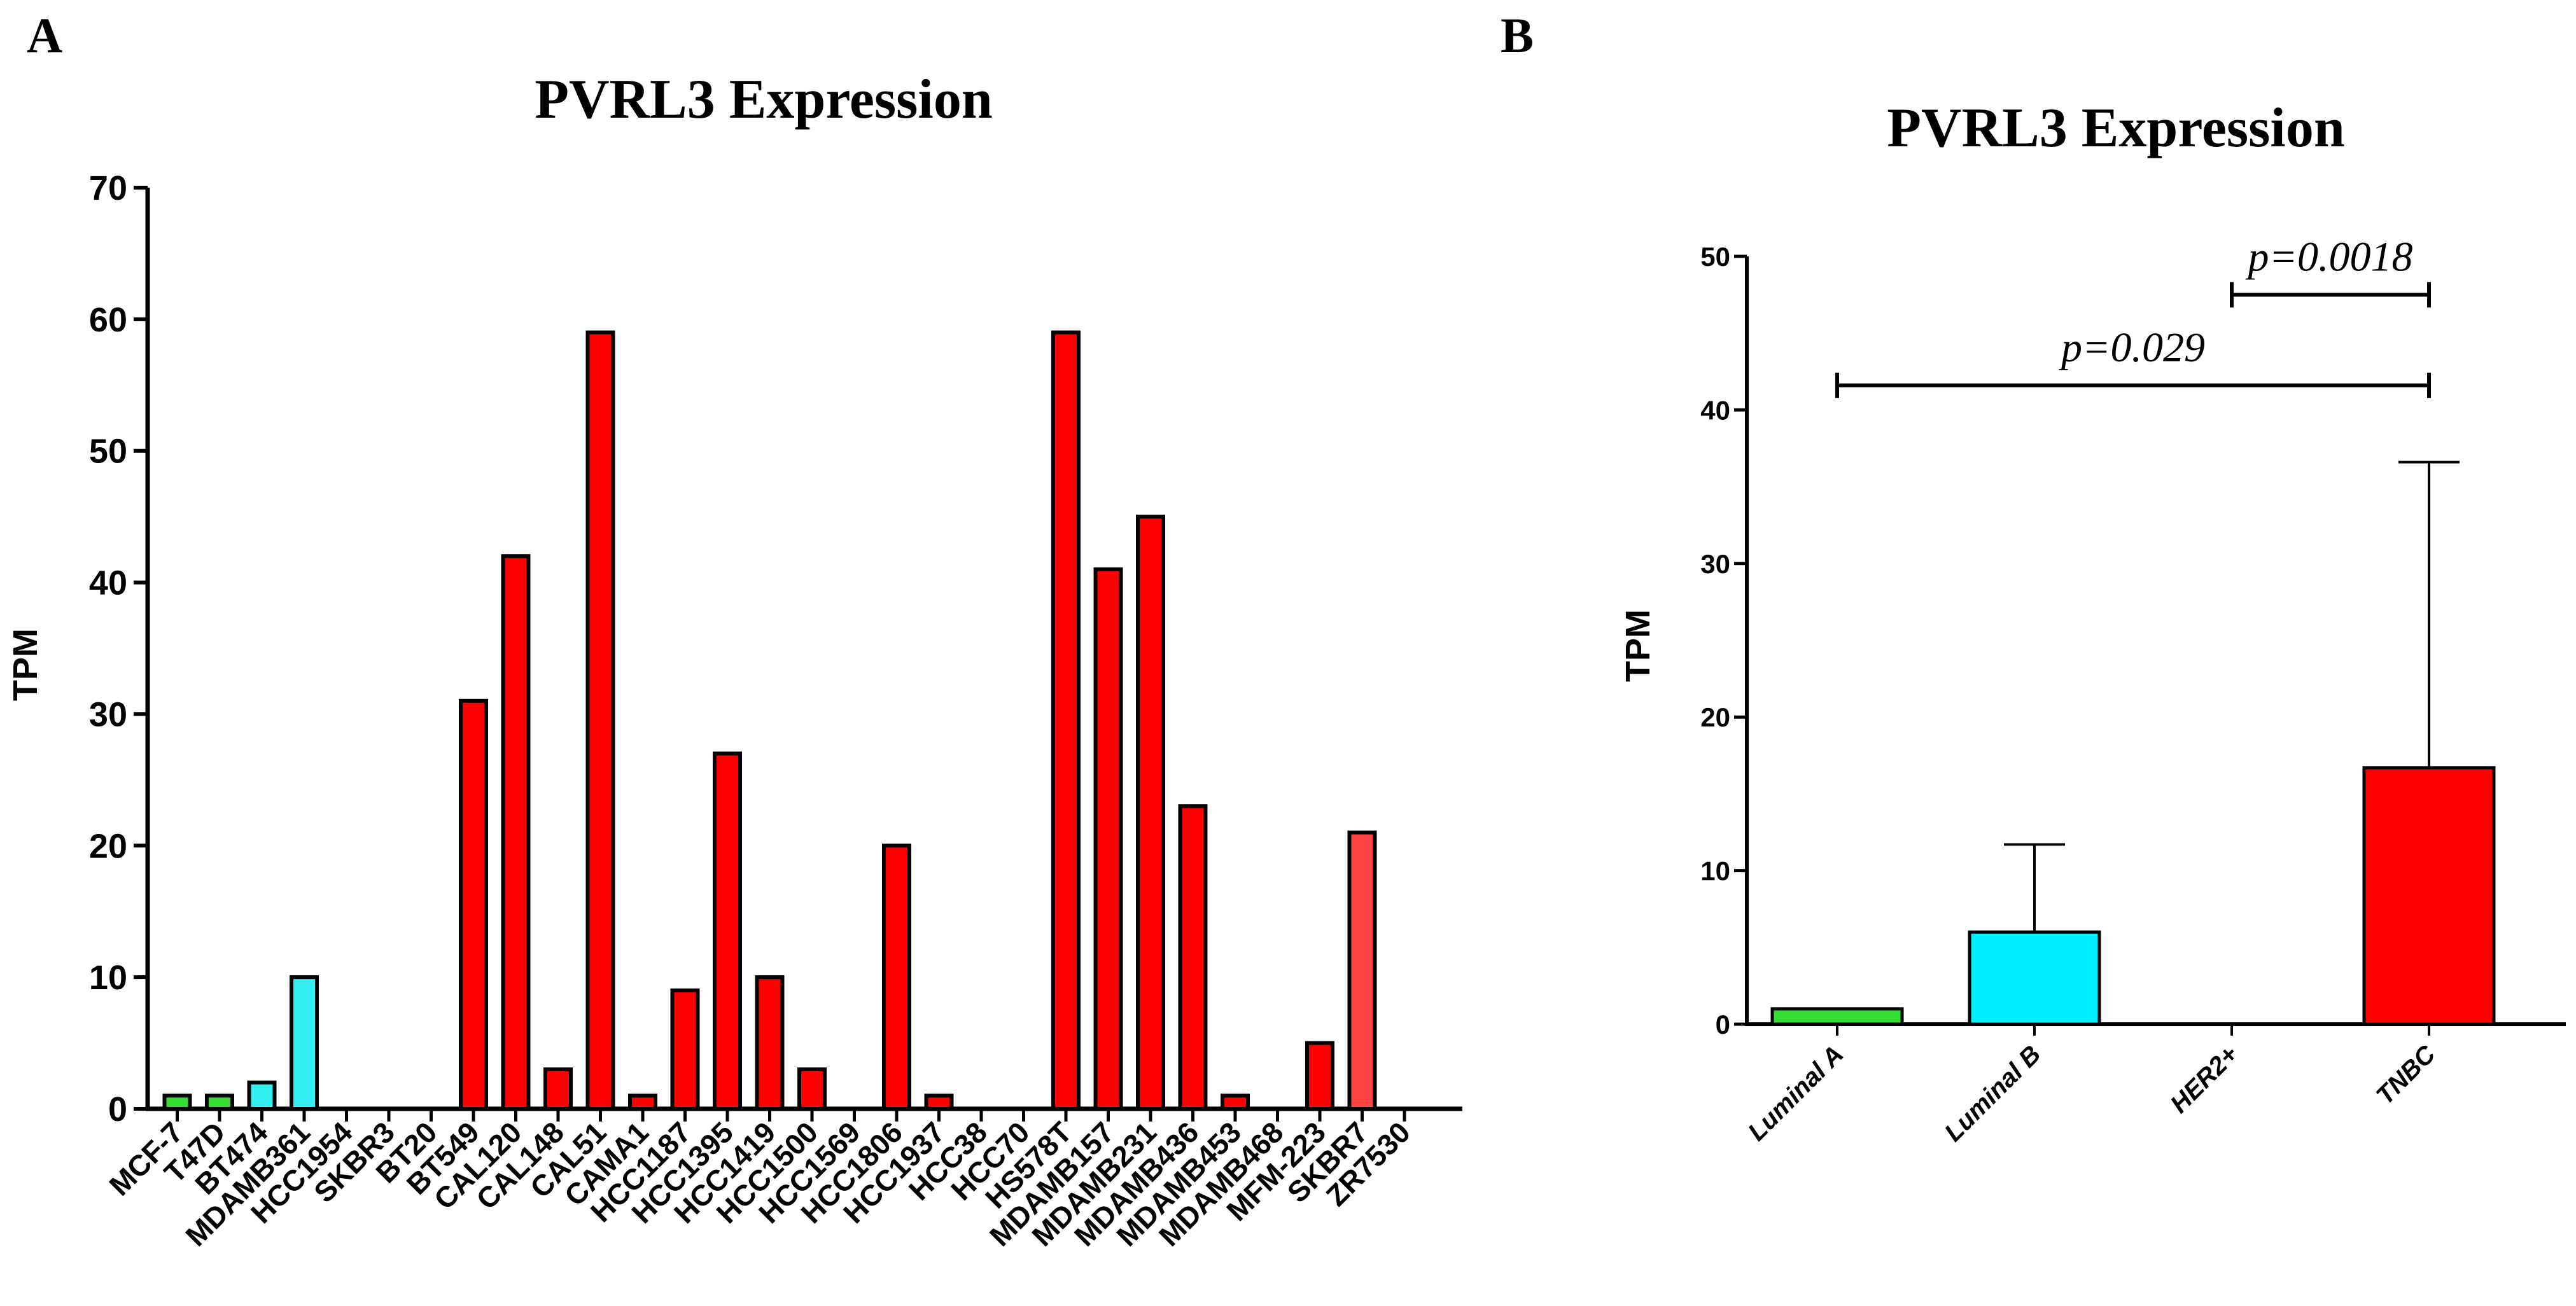 This screenshot has width=2576, height=1306. Describe the element at coordinates (2133, 896) in the screenshot. I see `chart-b-bars` at that location.